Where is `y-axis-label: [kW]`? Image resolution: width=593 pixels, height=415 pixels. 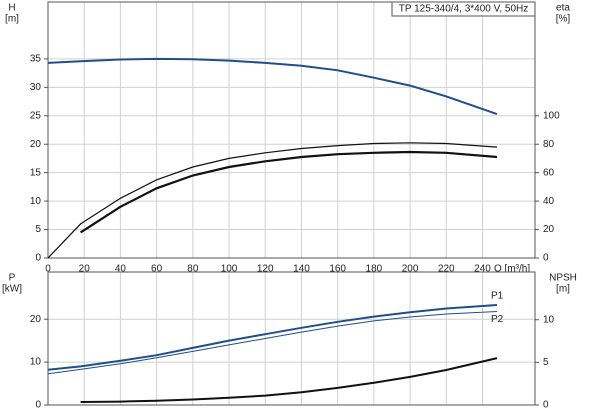 y-axis-label: [kW] is located at coordinates (12, 289).